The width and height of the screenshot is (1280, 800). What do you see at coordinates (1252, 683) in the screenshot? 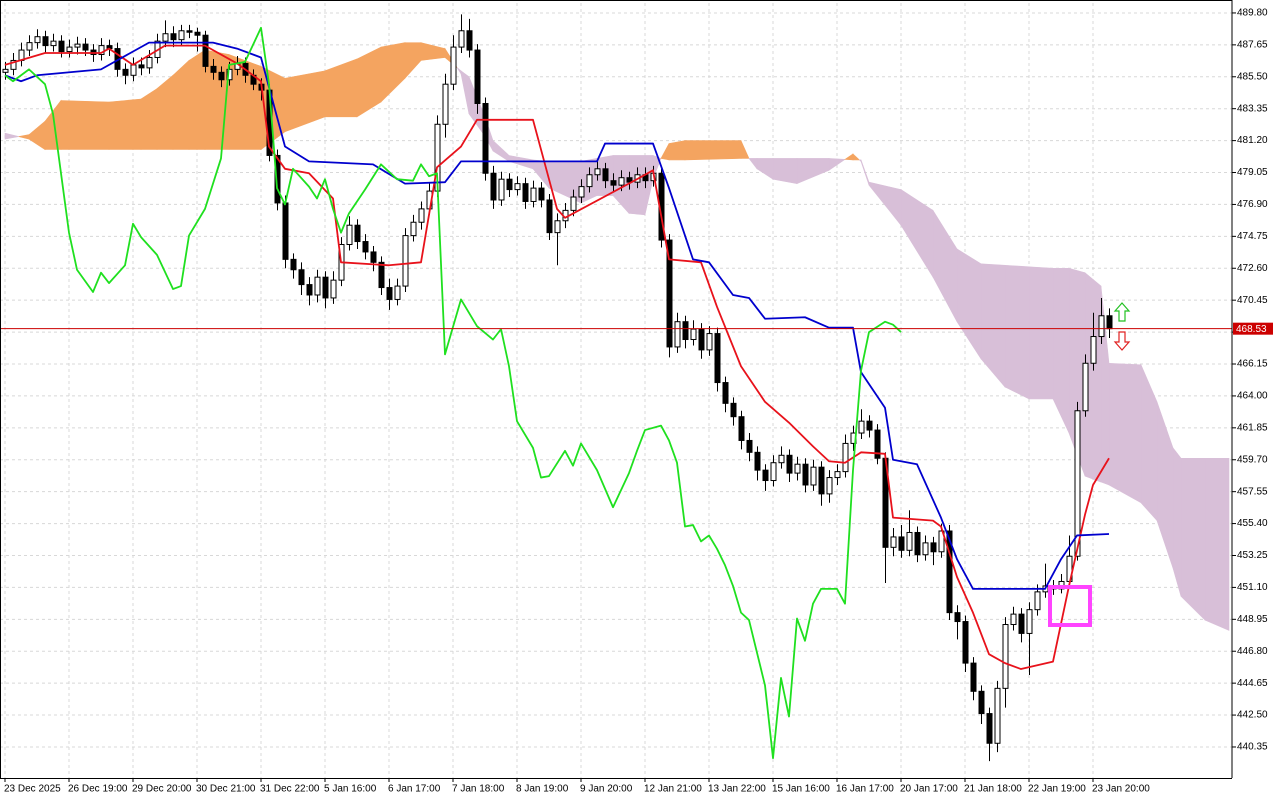
I see `y-tick-label: 444.65` at bounding box center [1252, 683].